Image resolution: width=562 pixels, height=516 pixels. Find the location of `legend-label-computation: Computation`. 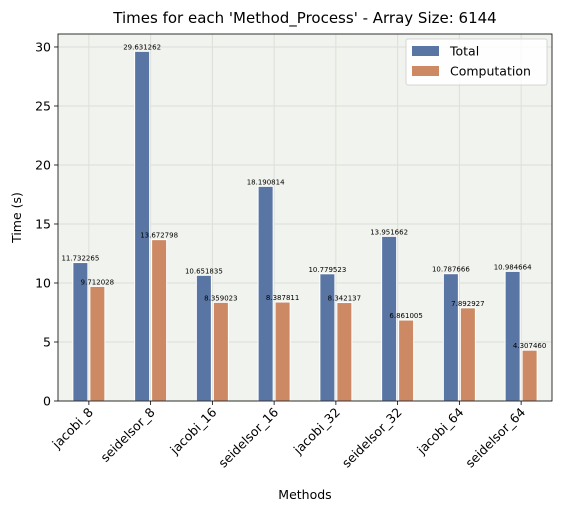

legend-label-computation: Computation is located at coordinates (490, 71).